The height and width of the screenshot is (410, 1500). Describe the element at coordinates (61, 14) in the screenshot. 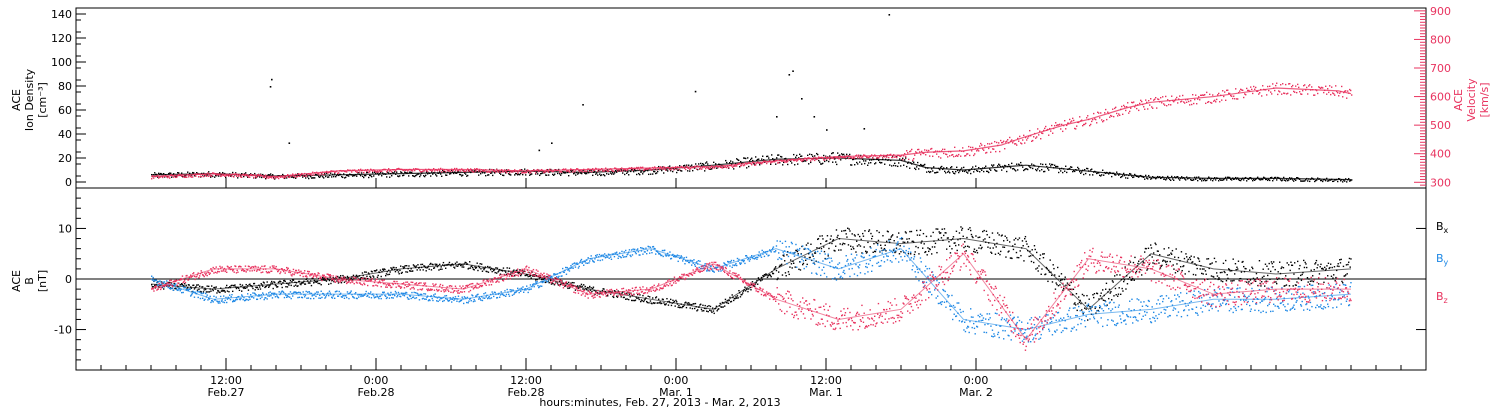

I see `top-left-tick-label: 140` at that location.